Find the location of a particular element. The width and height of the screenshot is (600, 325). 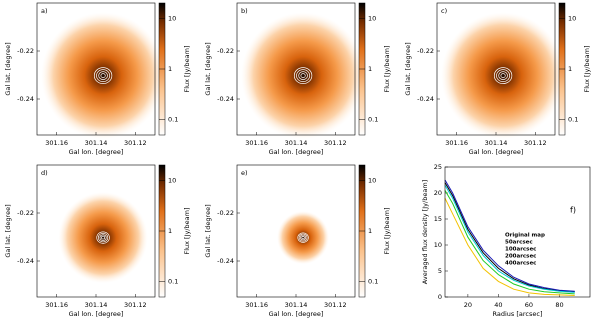

legend-entry: 400arcsec is located at coordinates (520, 264).